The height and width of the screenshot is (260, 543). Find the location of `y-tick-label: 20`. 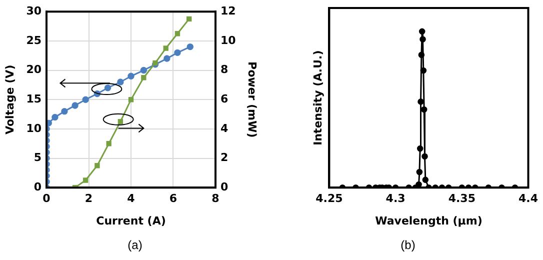

y-tick-label: 20 is located at coordinates (34, 69).